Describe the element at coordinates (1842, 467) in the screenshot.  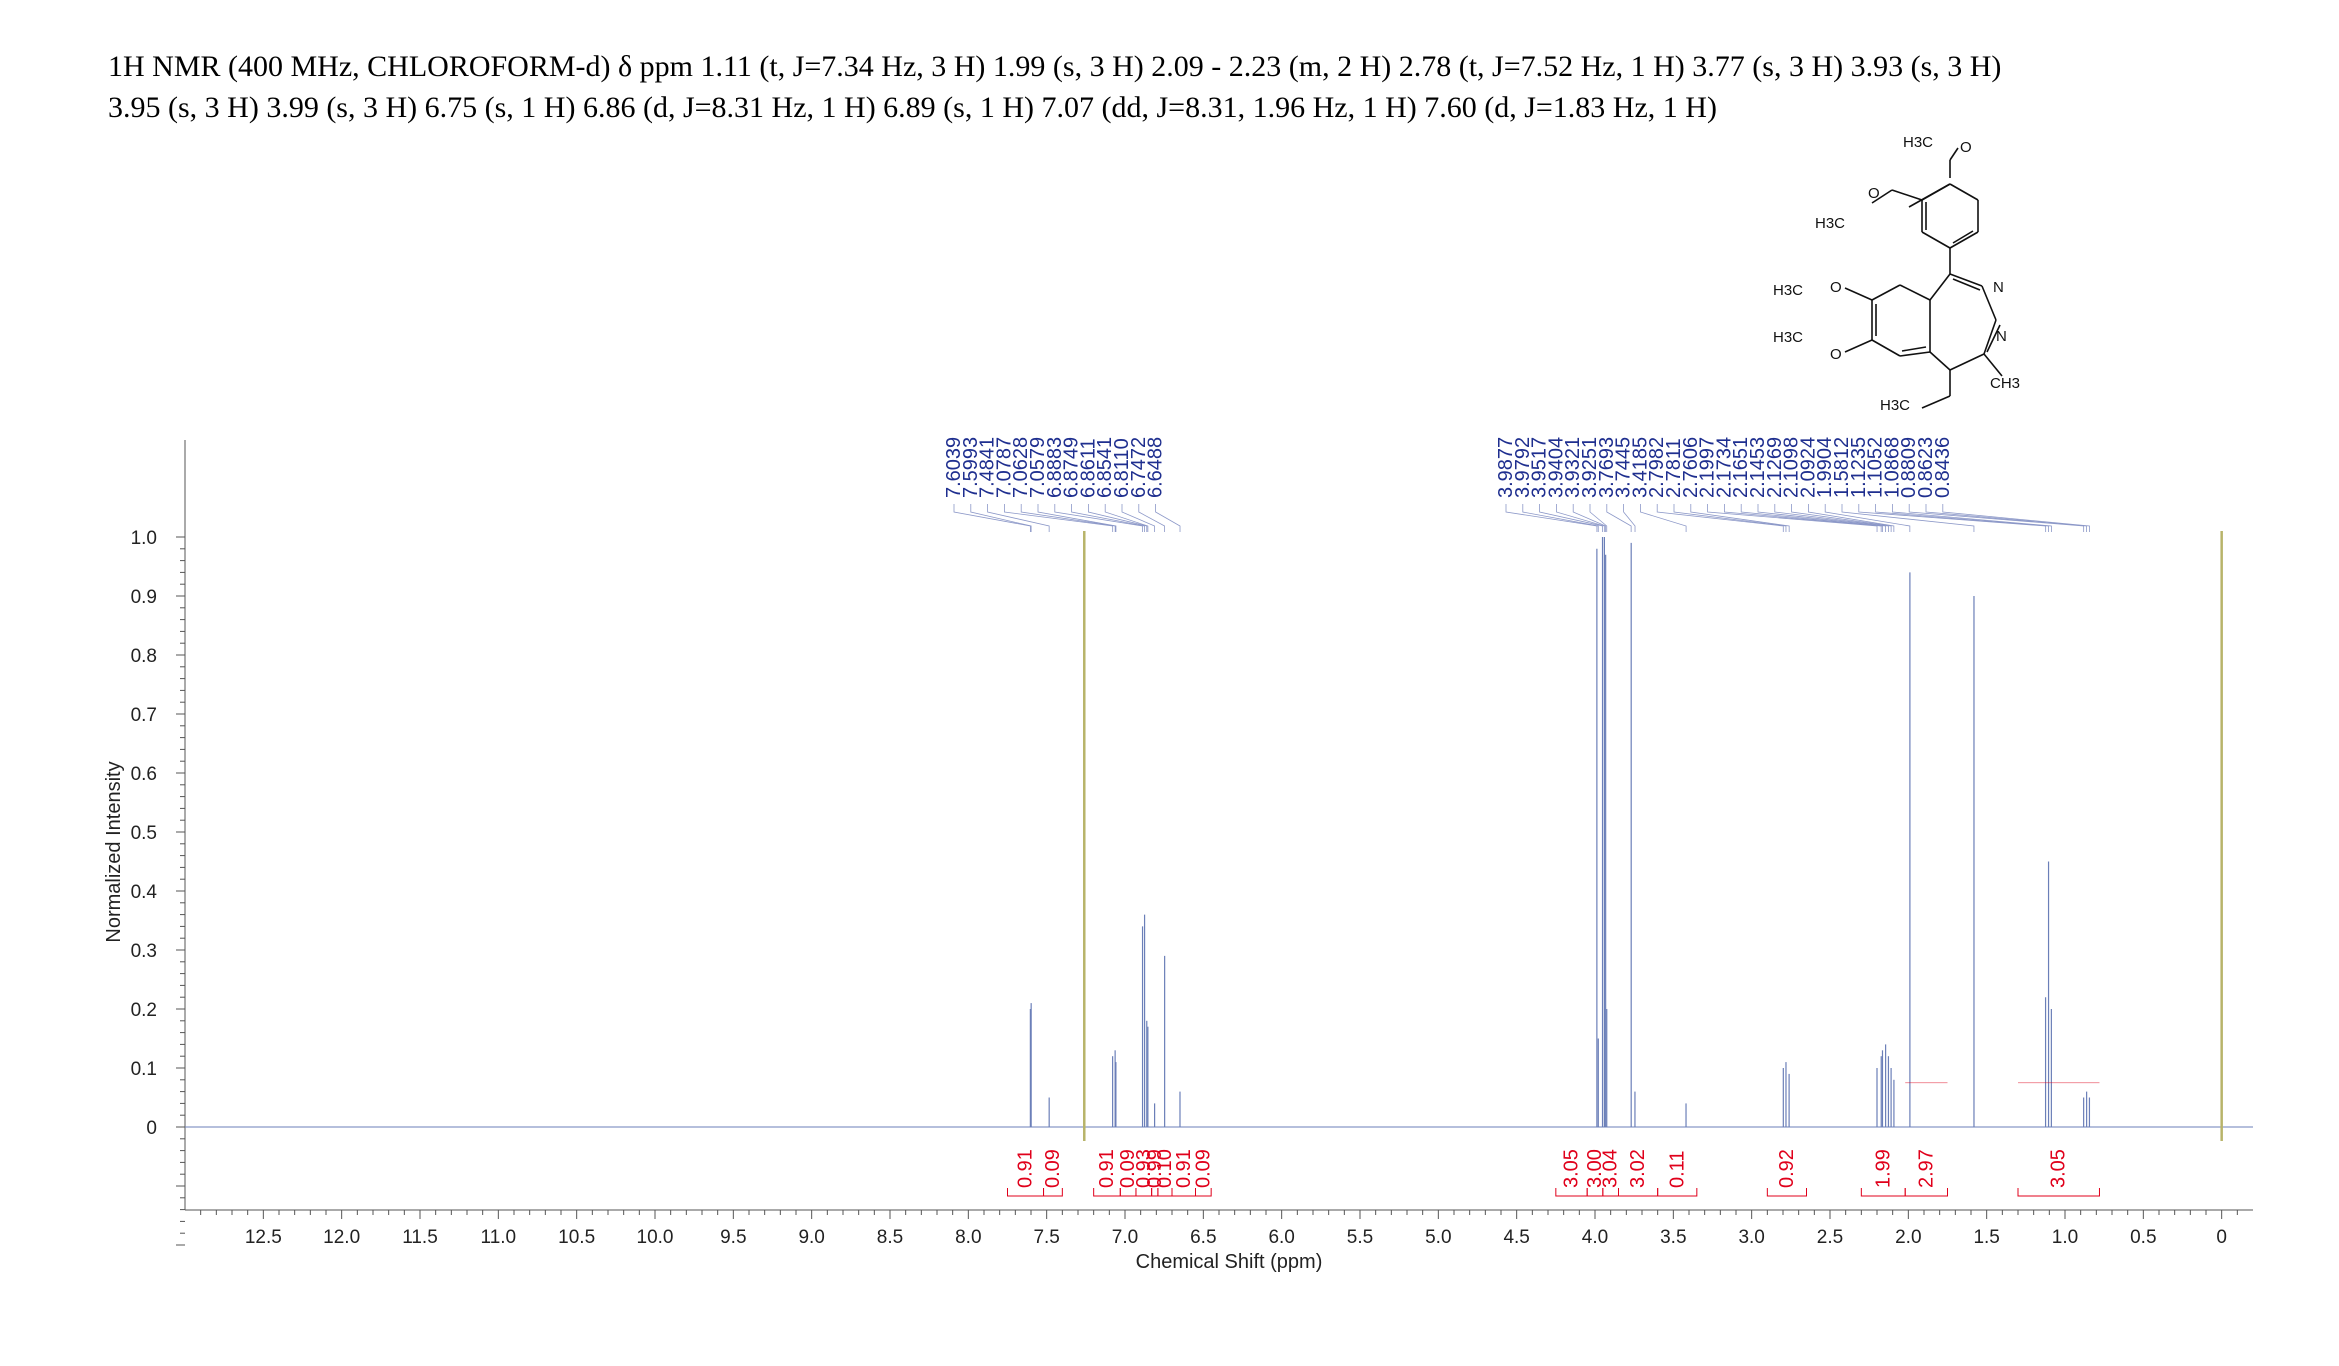
I see `peak-label: 1.5812` at that location.